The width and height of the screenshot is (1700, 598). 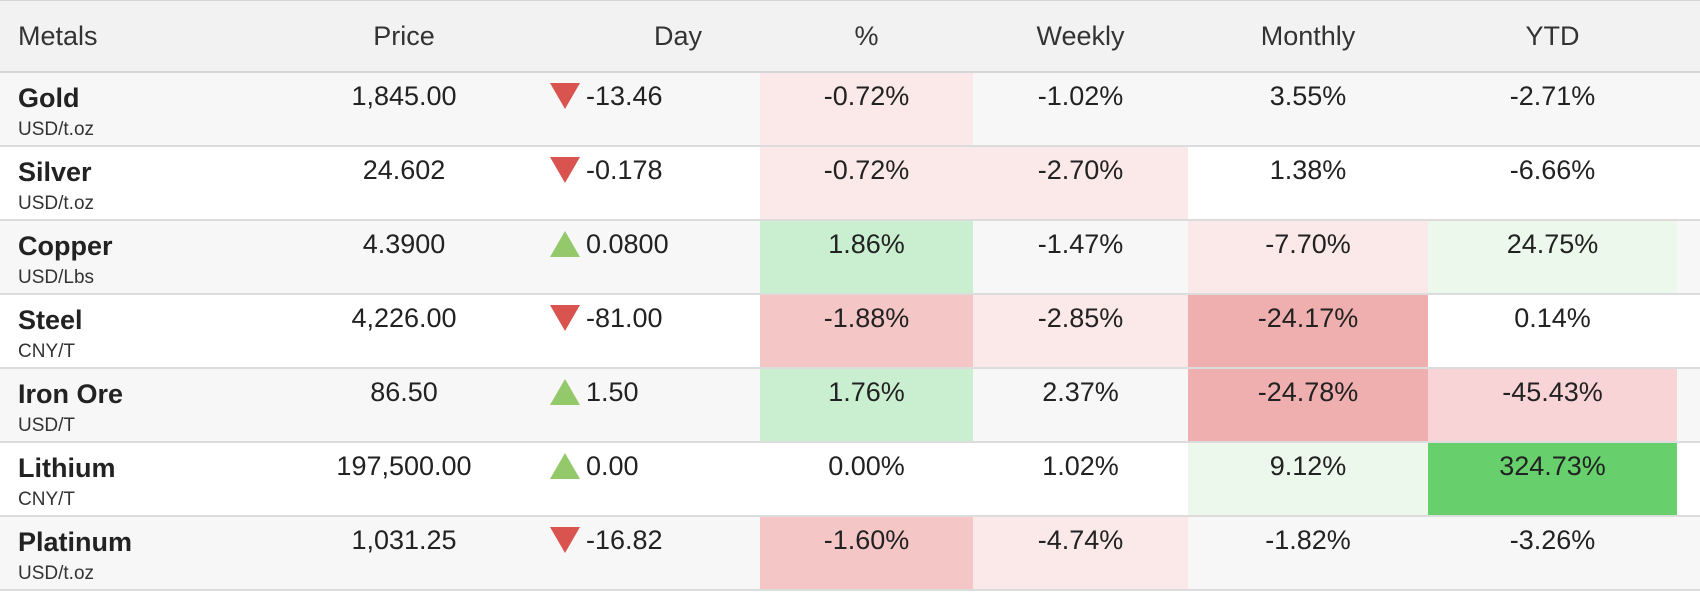 What do you see at coordinates (65, 246) in the screenshot?
I see `metal-name: Copper` at bounding box center [65, 246].